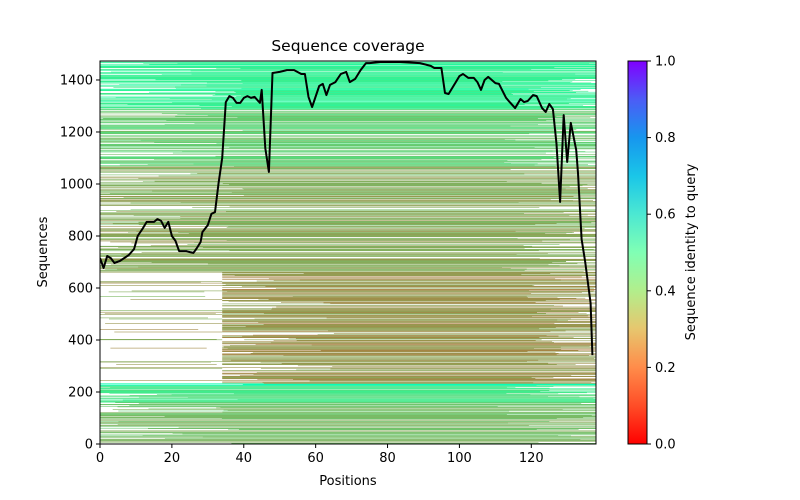  What do you see at coordinates (80, 263) in the screenshot?
I see `y-axis: 0 200 400 600 800 1000 1200 1400` at bounding box center [80, 263].